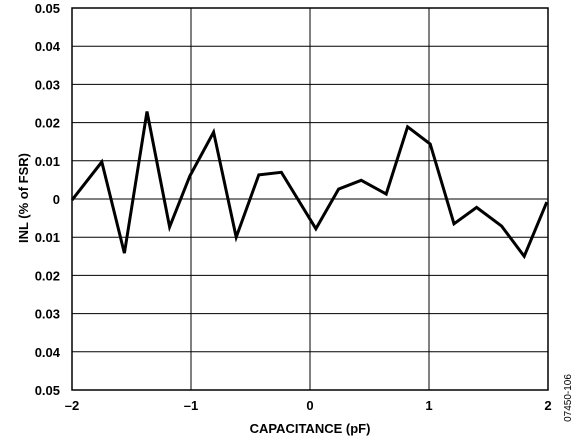 The height and width of the screenshot is (443, 577). I want to click on y-tick-label: 0, so click(56, 199).